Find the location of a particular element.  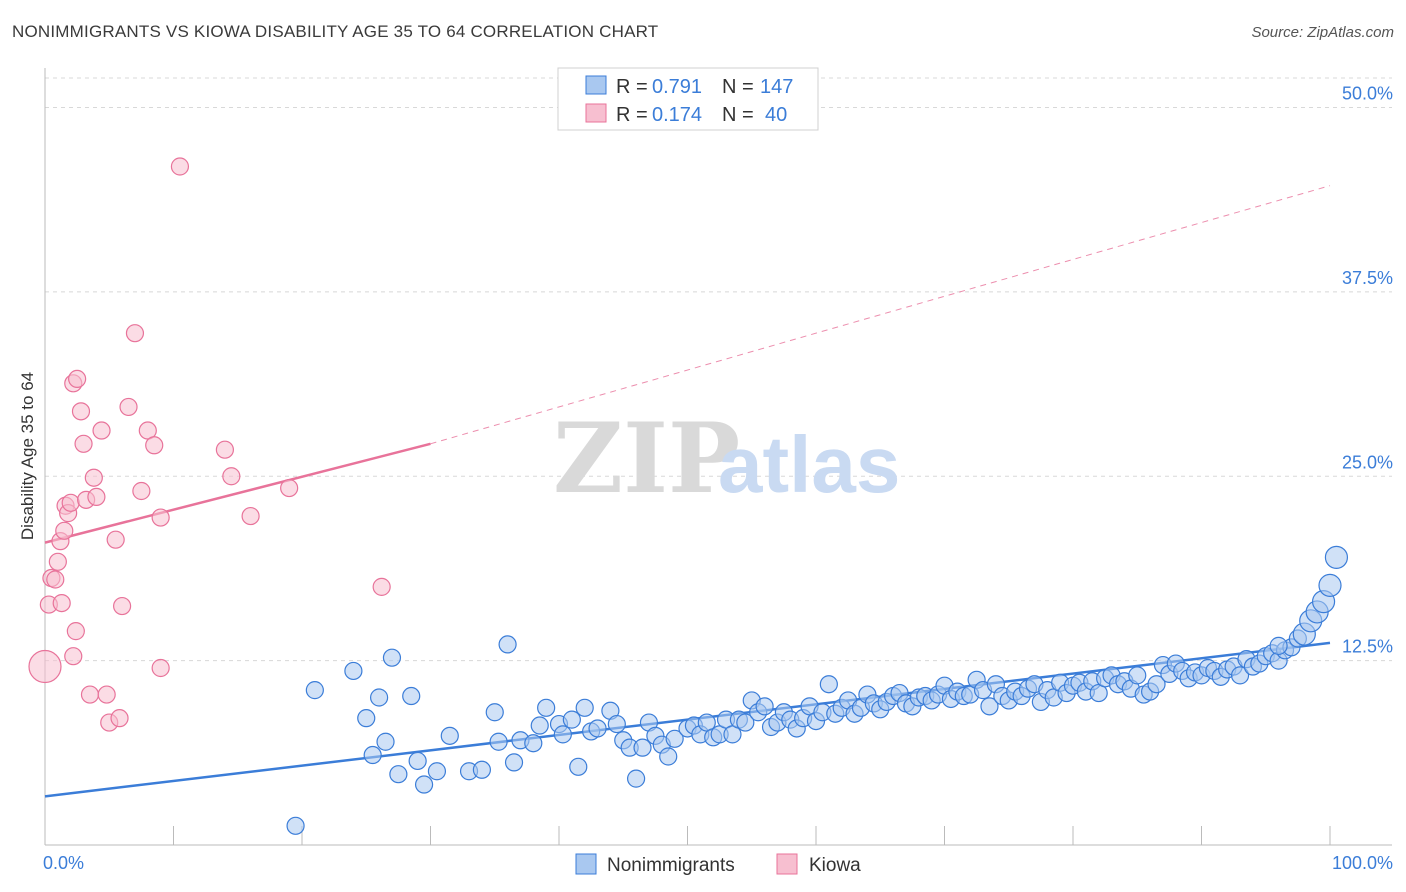

y-tick-label: 25.0% is located at coordinates (1367, 462).